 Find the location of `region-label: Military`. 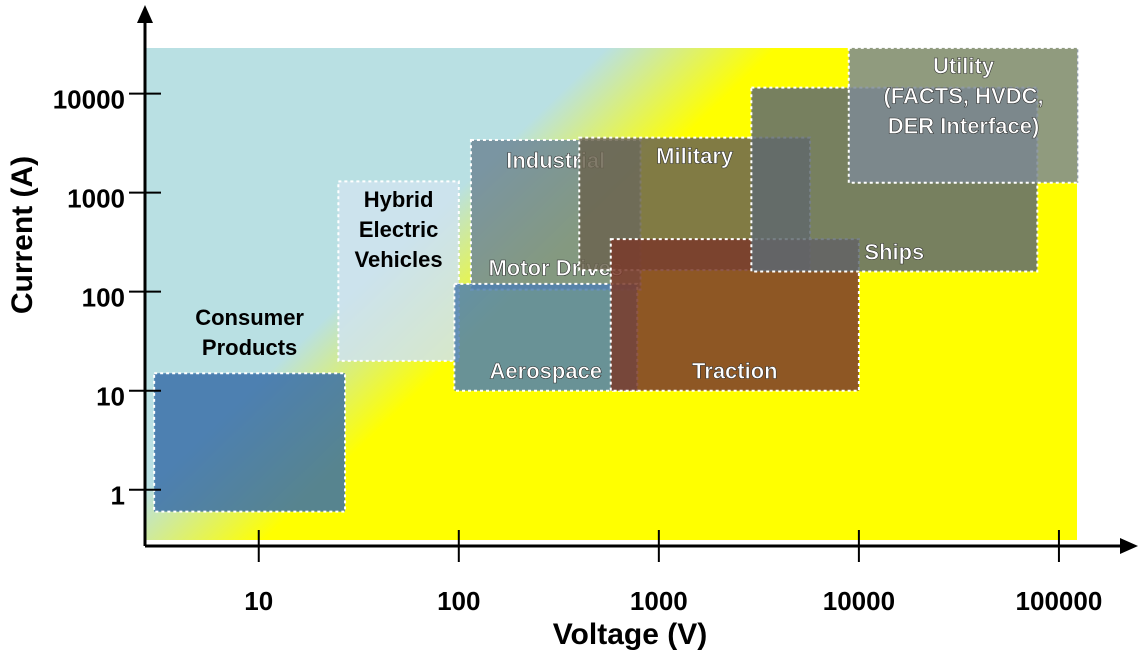

region-label: Military is located at coordinates (695, 155).